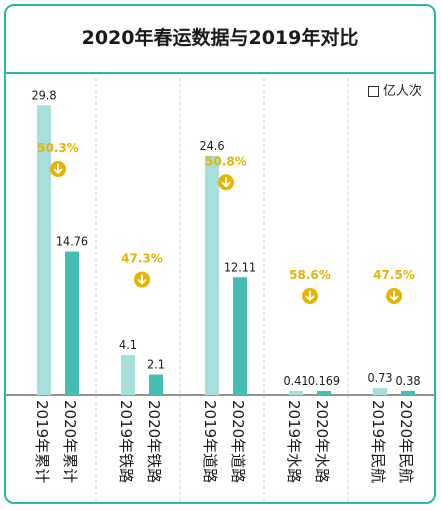 This screenshot has height=510, width=442. I want to click on data-label: 0.41, so click(295, 380).